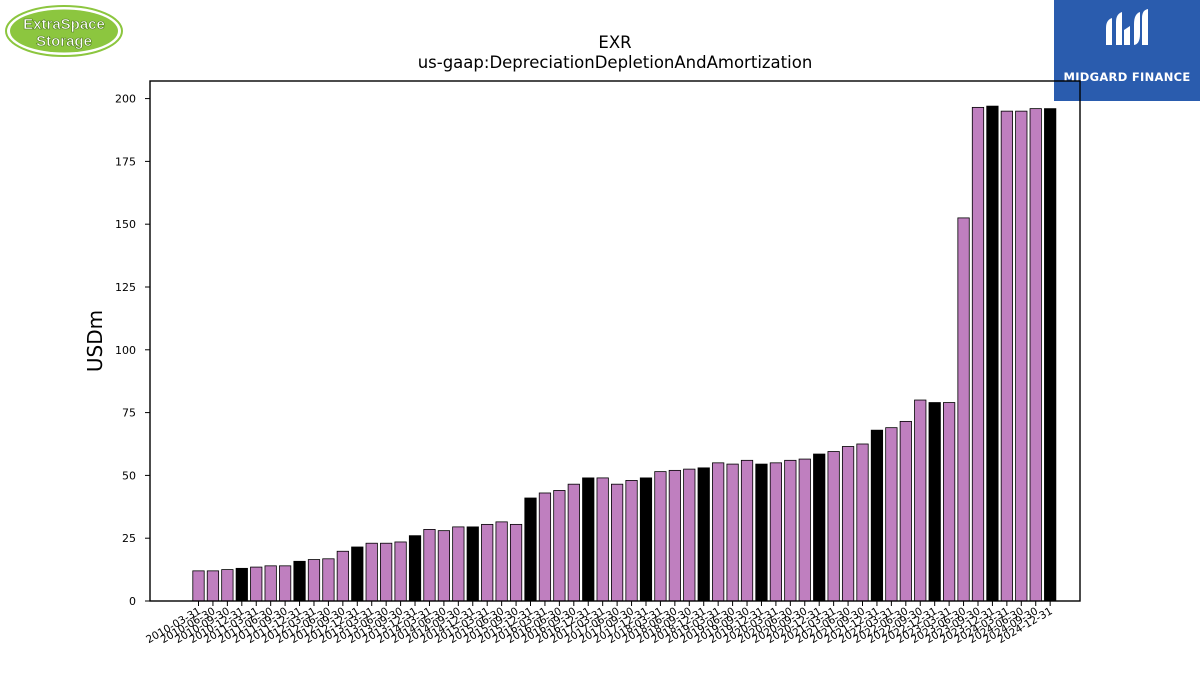 This screenshot has height=675, width=1200. What do you see at coordinates (1127, 77) in the screenshot?
I see `midgard-finance-brand-text: MIDGARD FINANCE` at bounding box center [1127, 77].